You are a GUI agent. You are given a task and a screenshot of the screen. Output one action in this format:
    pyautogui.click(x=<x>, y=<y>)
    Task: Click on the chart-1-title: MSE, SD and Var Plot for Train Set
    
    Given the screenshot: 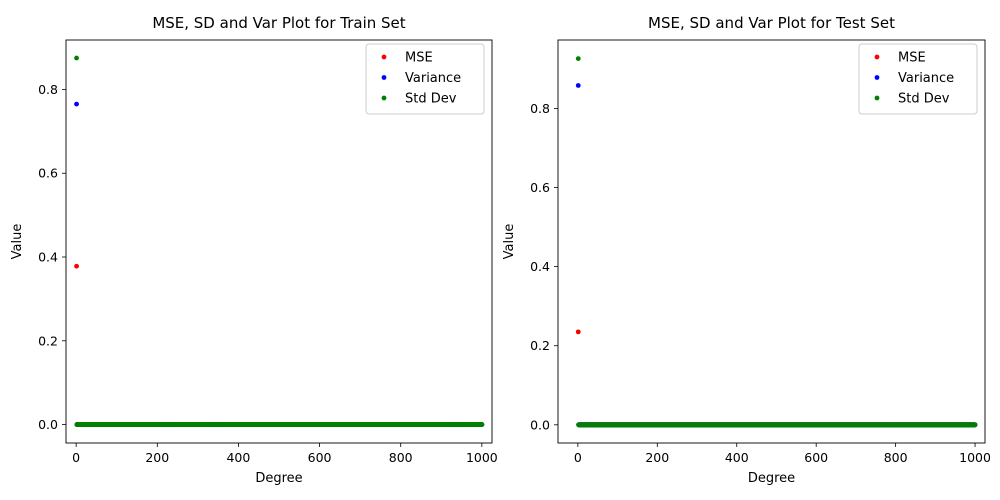 What is the action you would take?
    pyautogui.click(x=278, y=23)
    